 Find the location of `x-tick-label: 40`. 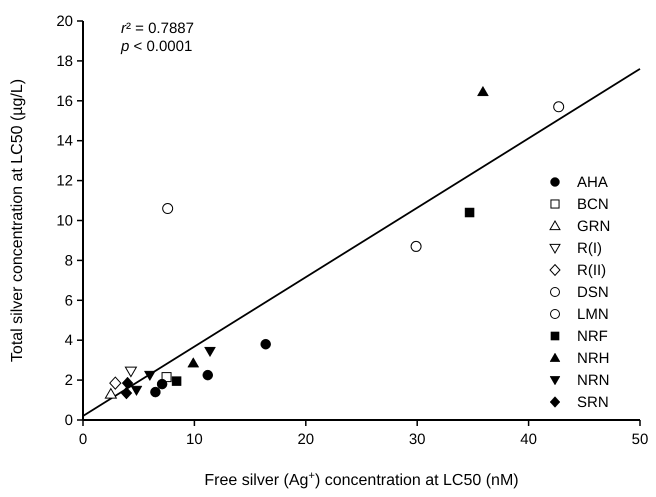

x-tick-label: 40 is located at coordinates (528, 439).